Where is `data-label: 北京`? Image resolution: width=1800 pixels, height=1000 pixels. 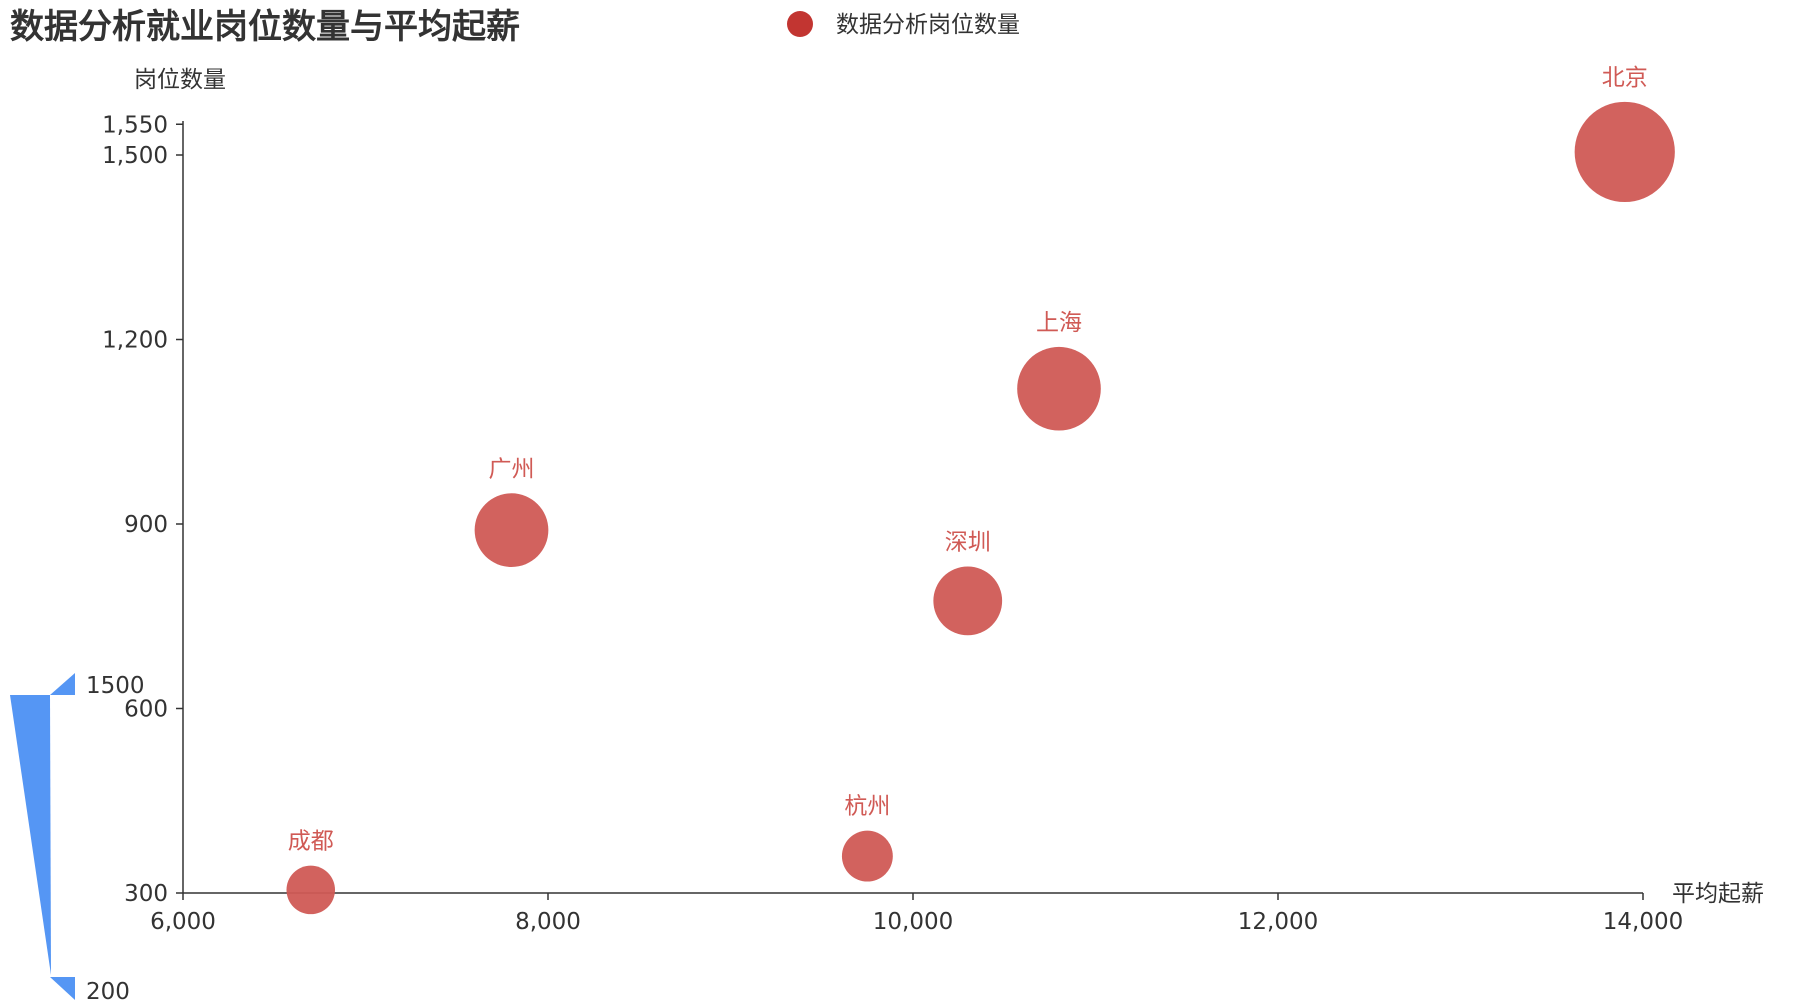
data-label: 北京 is located at coordinates (1625, 78).